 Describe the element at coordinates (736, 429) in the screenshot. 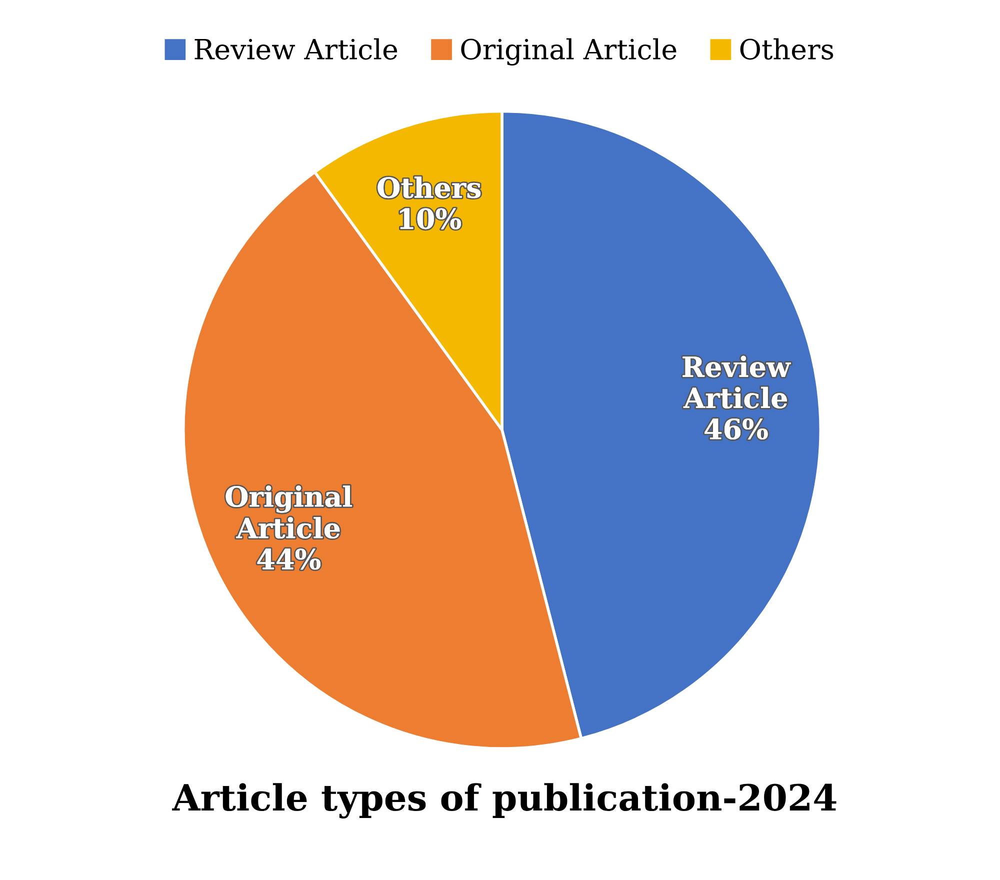

I see `data-label: 46%` at that location.